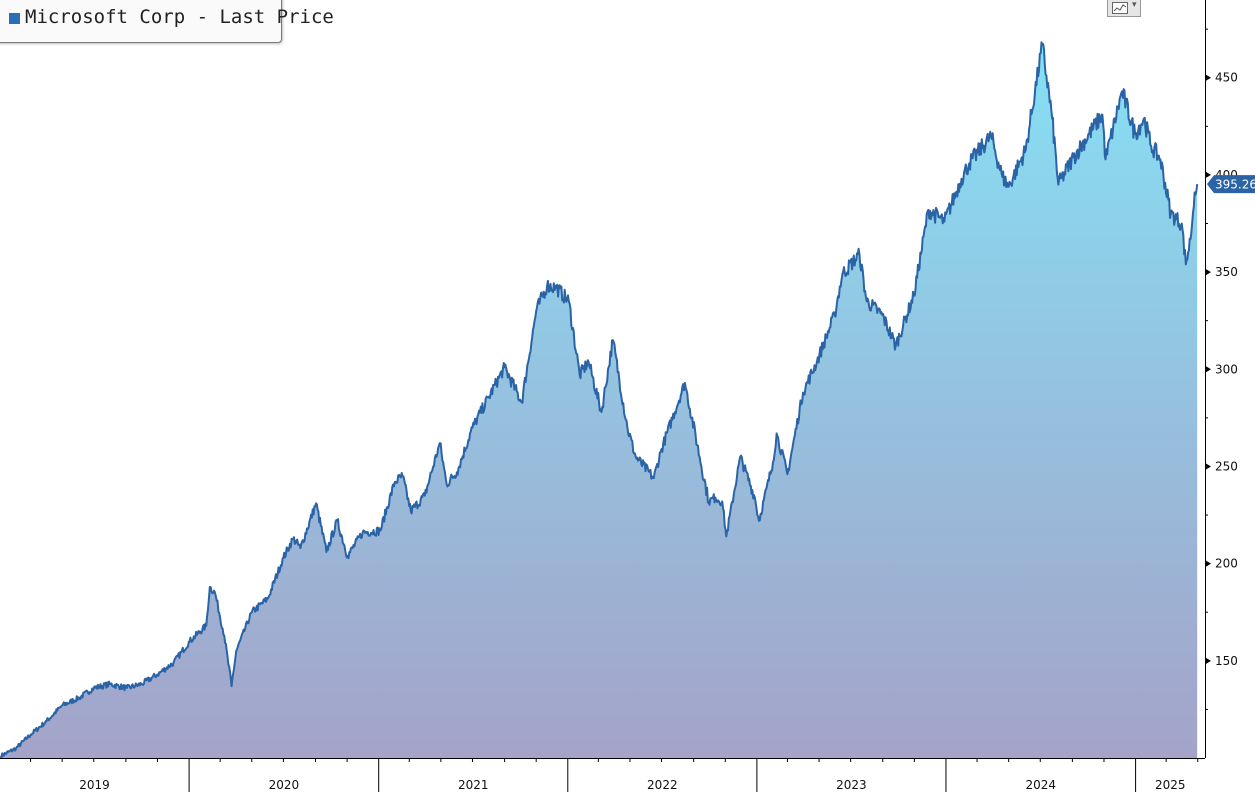  What do you see at coordinates (1235, 185) in the screenshot?
I see `last-price-label: 395.26` at bounding box center [1235, 185].